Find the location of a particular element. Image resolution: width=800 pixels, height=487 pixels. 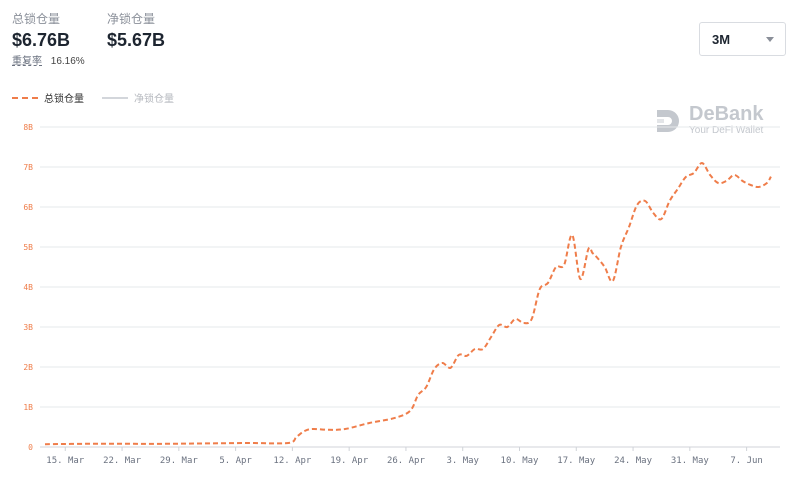

legend-label-net: 净锁仓量 is located at coordinates (154, 99).